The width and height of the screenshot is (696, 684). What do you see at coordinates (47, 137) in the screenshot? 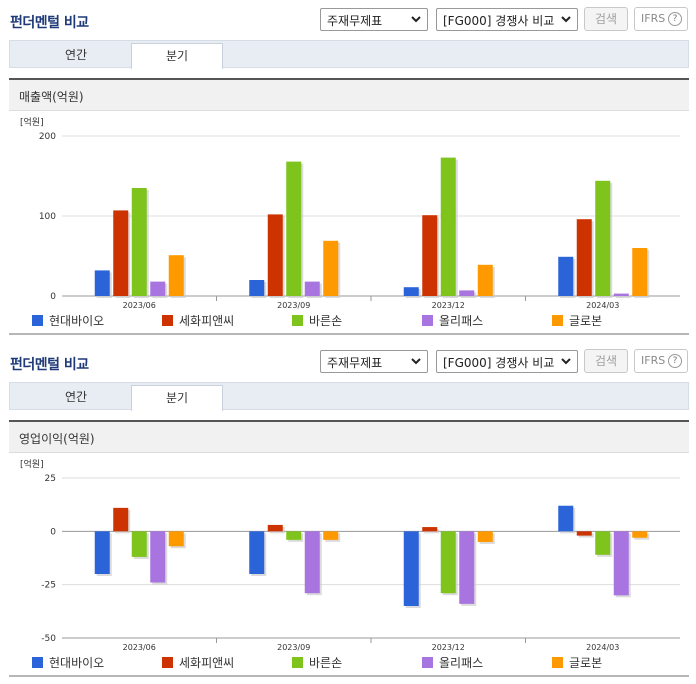
I see `y-tick-label: 200` at bounding box center [47, 137].